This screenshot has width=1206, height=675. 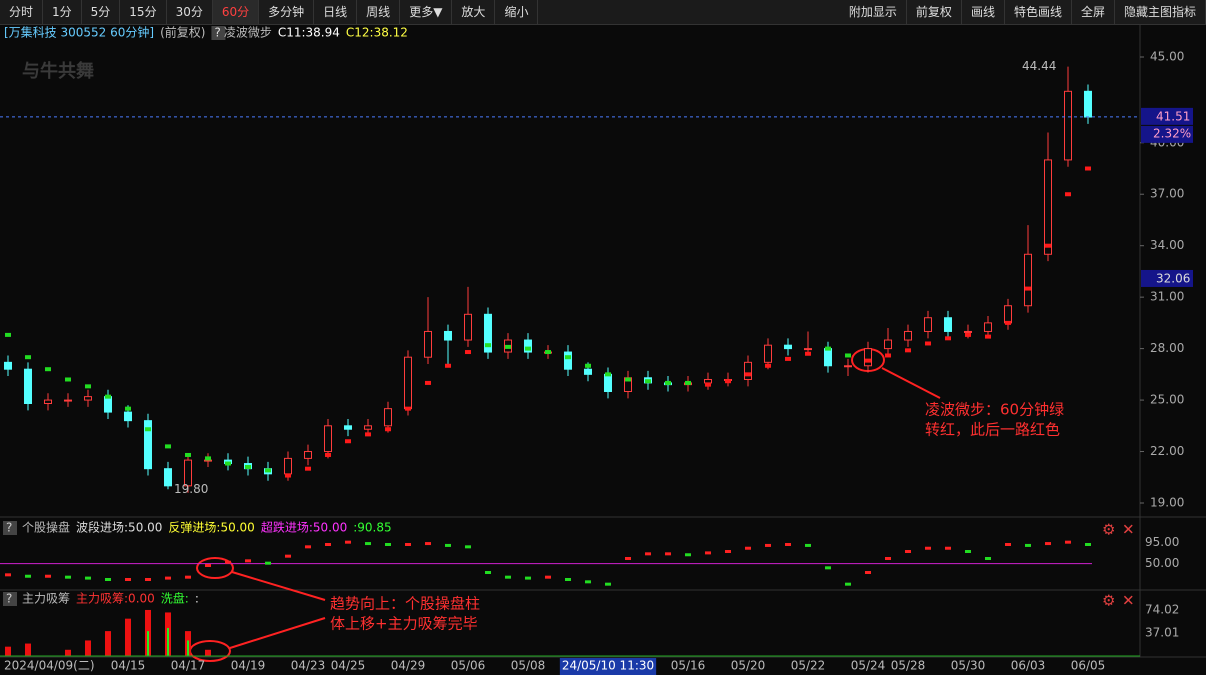 I want to click on x-tick-label: 04/29, so click(x=408, y=666).